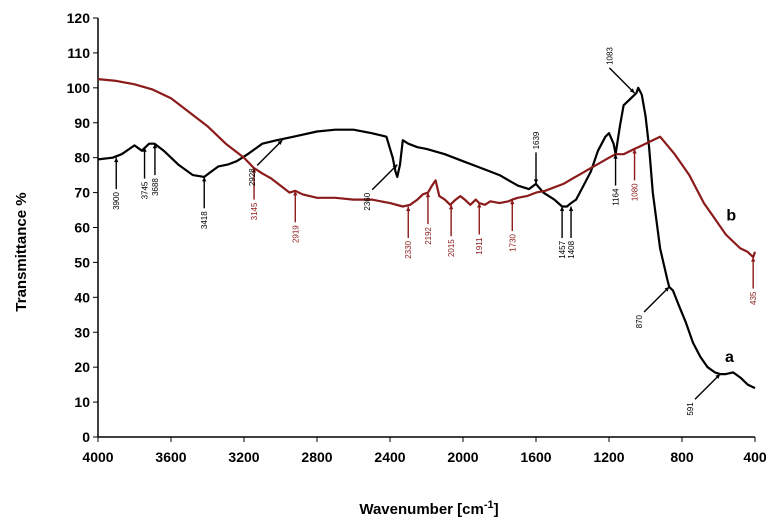 This screenshot has height=527, width=772. I want to click on peak-annotation: 3688, so click(155, 169).